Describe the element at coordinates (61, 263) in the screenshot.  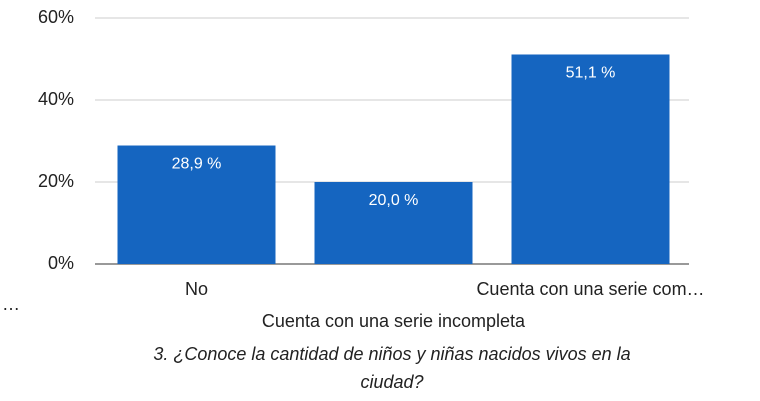
I see `y-tick-label: 0%` at that location.